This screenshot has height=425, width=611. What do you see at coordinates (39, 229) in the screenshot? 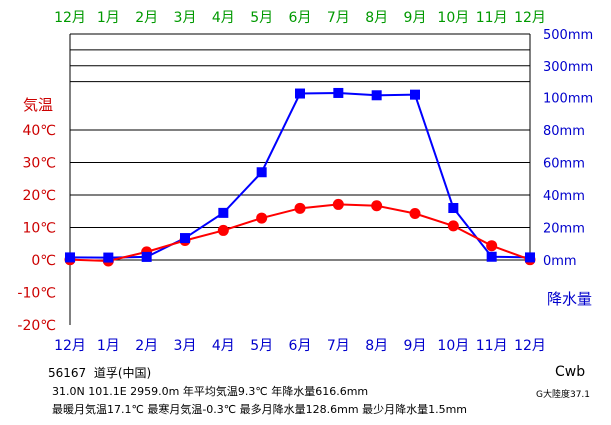
I see `temp-tick-label: 10℃` at bounding box center [39, 229].